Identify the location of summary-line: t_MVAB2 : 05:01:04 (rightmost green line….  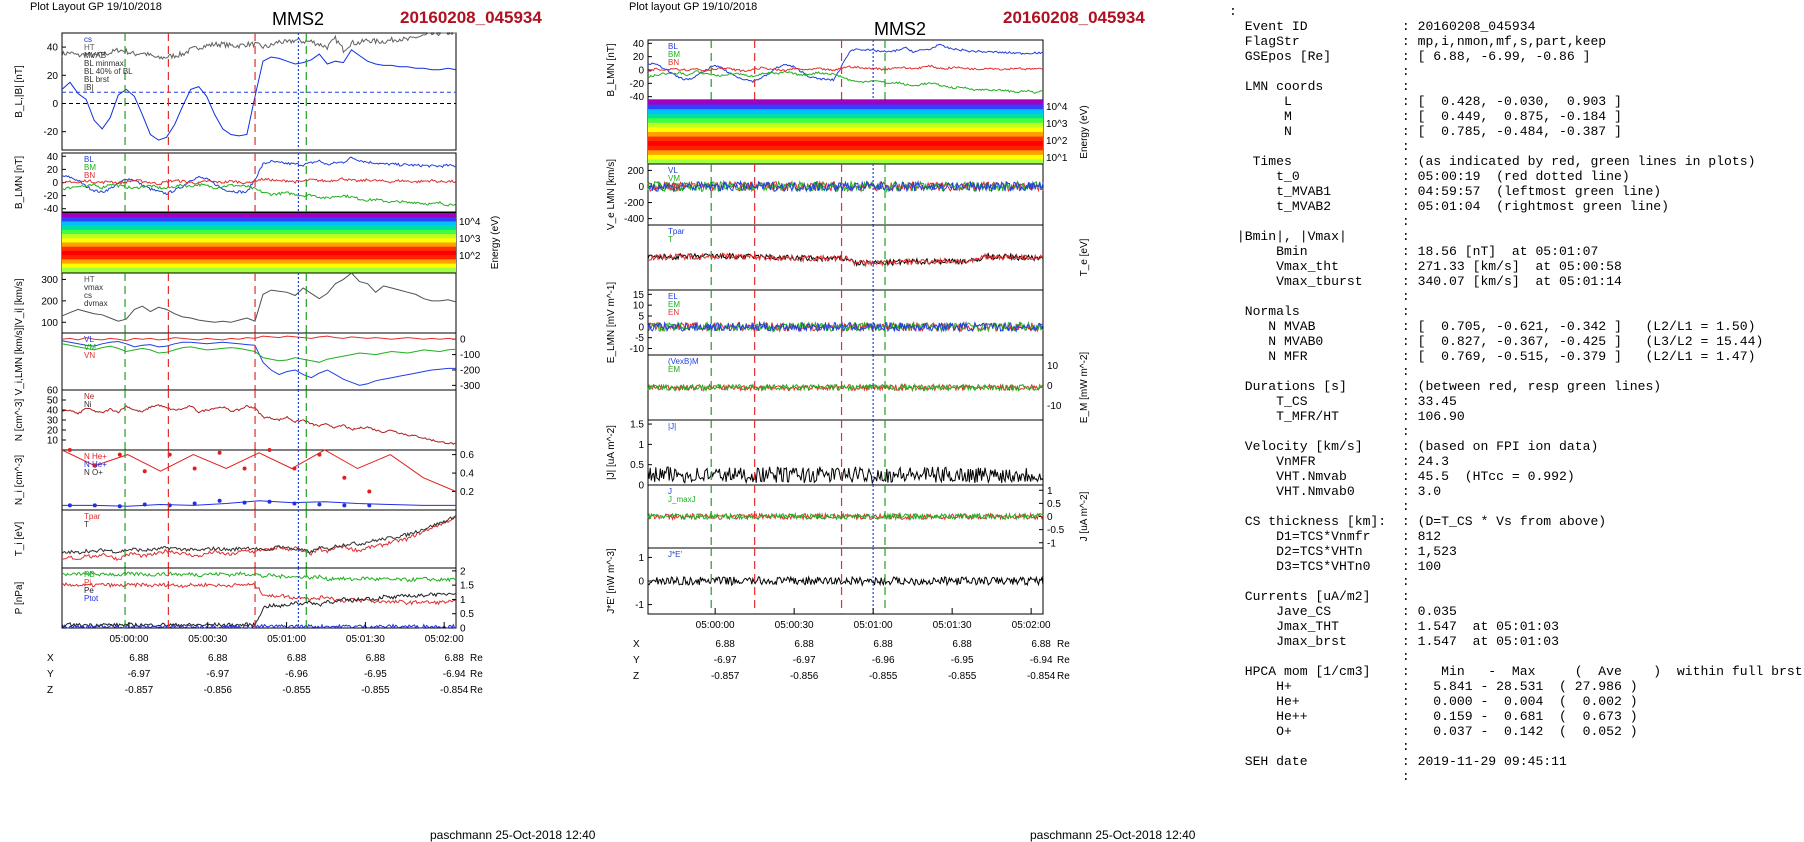
(1449, 206).